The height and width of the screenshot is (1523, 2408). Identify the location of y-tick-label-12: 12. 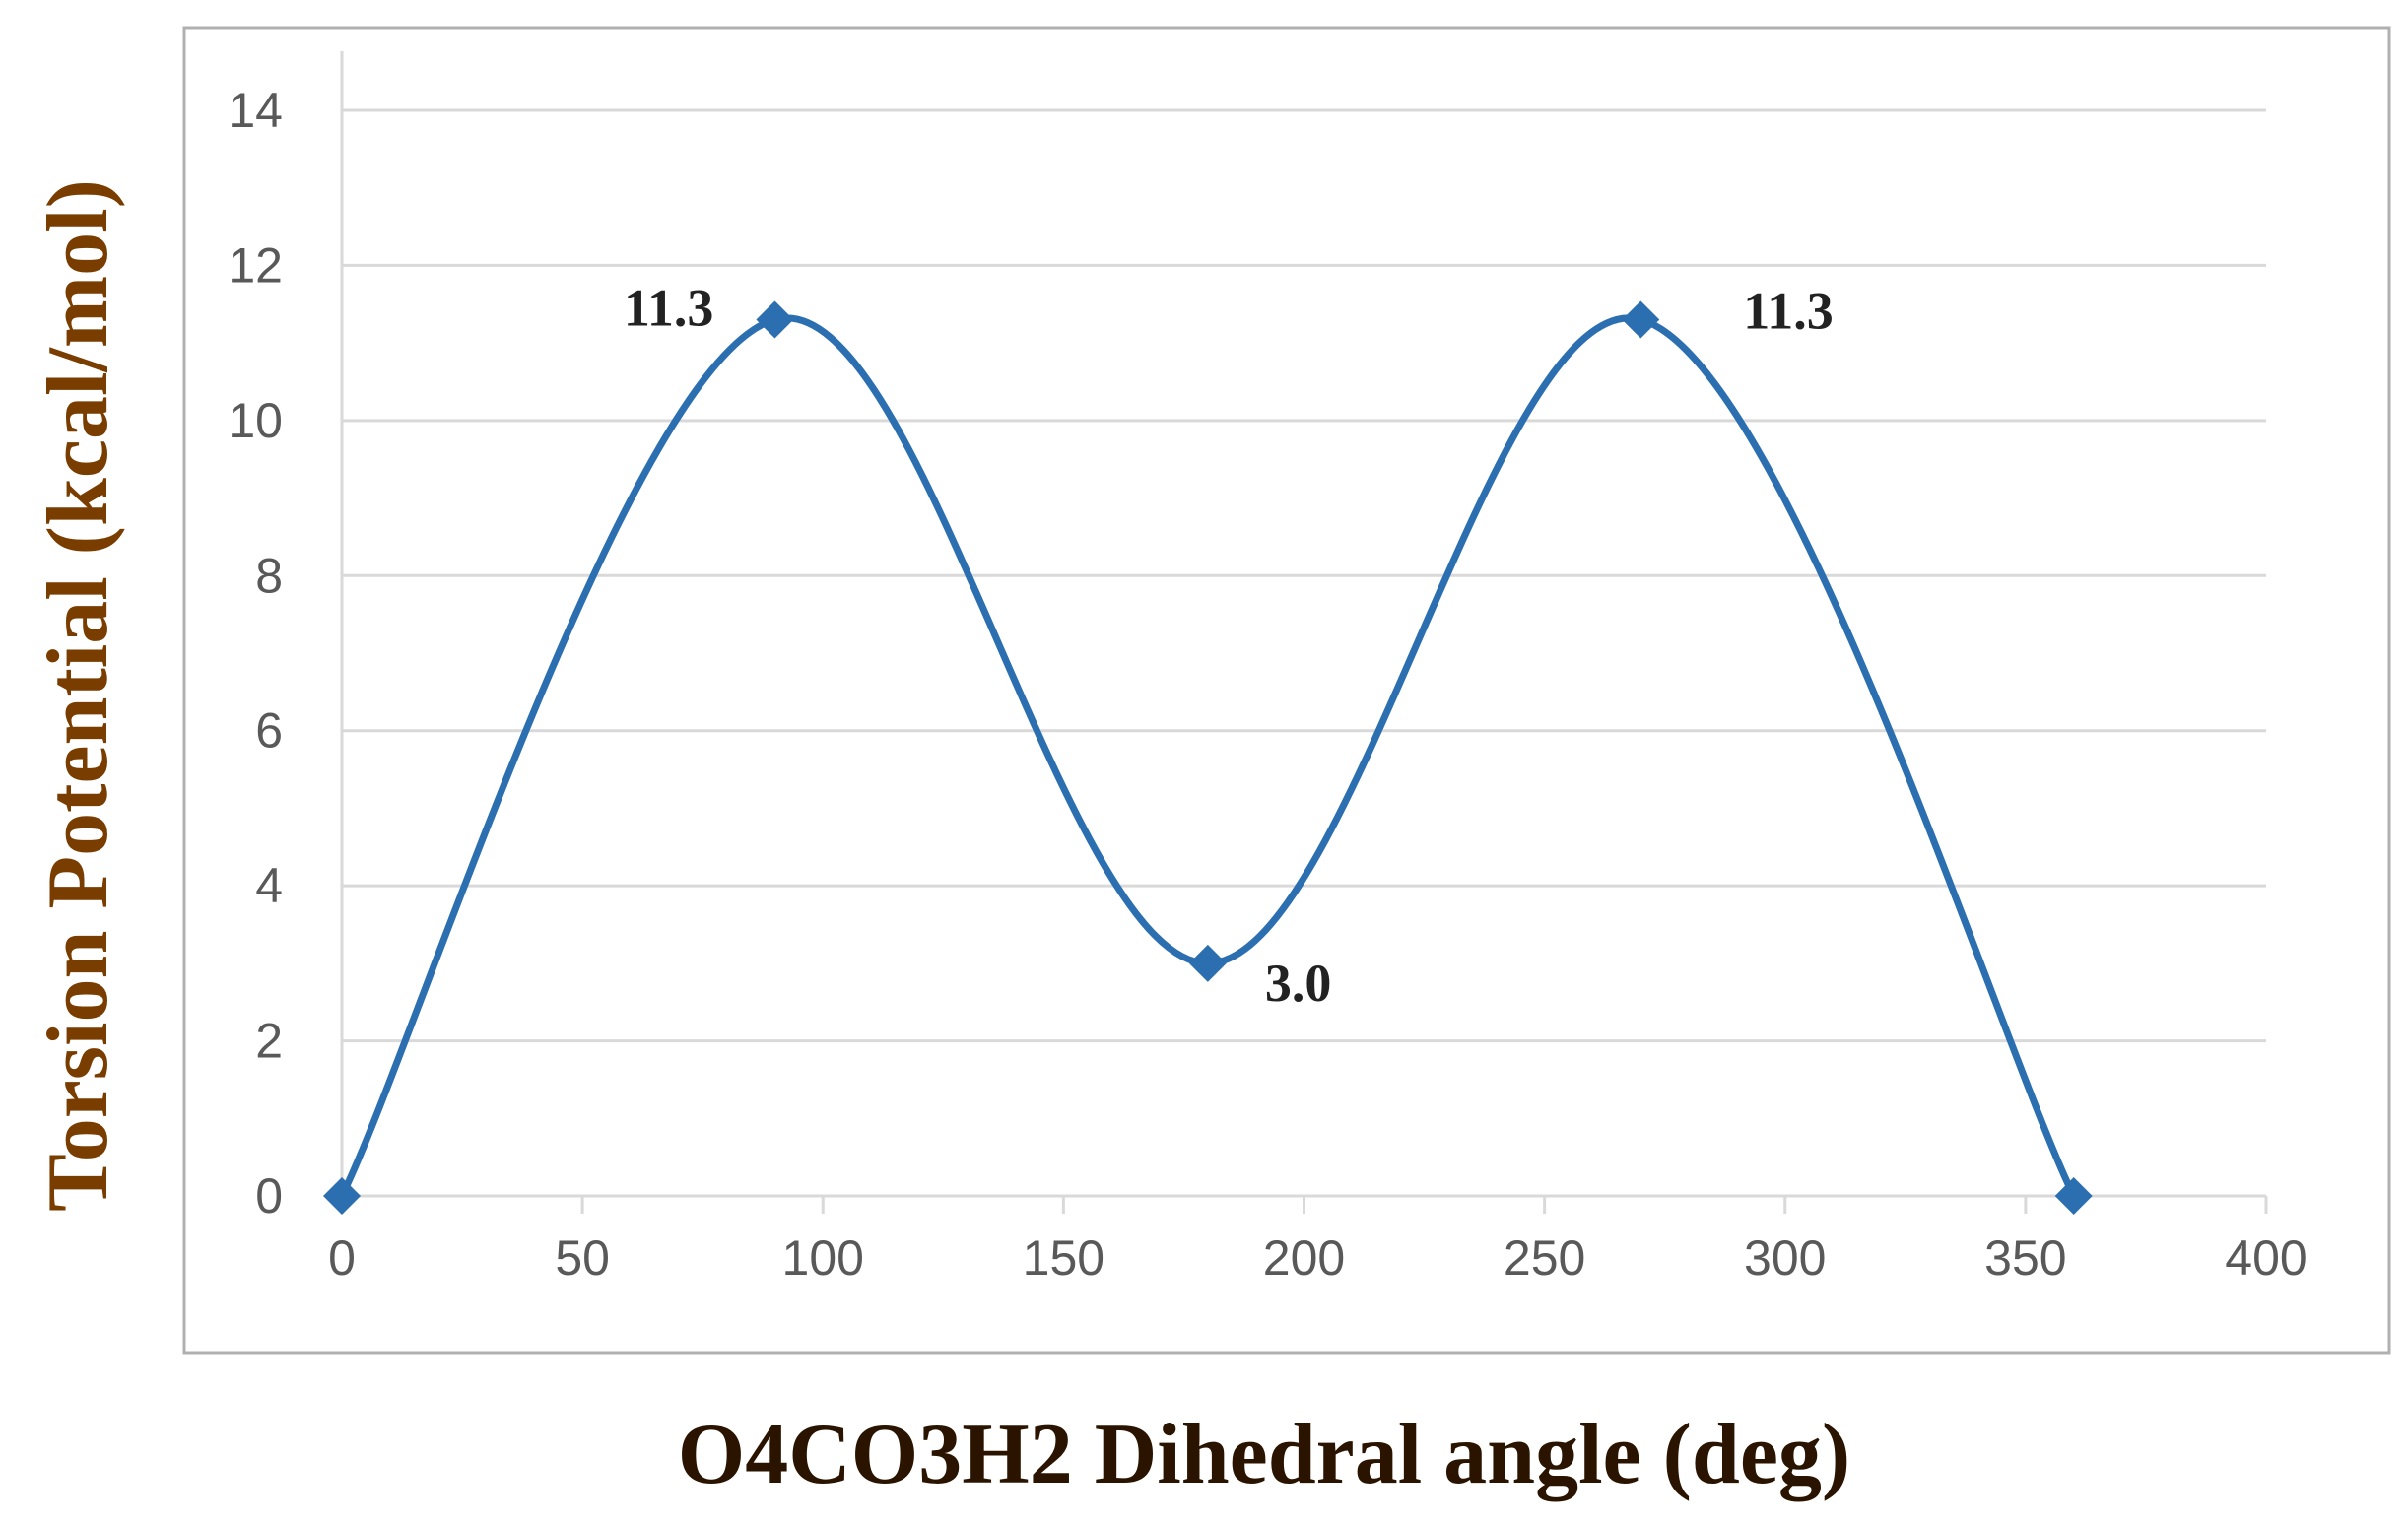
(255, 265).